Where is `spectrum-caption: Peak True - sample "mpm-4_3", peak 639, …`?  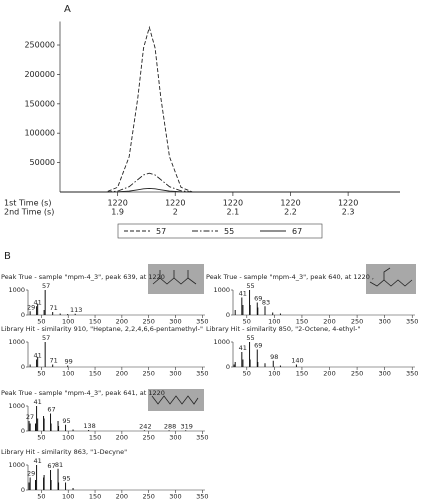 spectrum-caption: Peak True - sample "mpm-4_3", peak 639, … is located at coordinates (83, 277).